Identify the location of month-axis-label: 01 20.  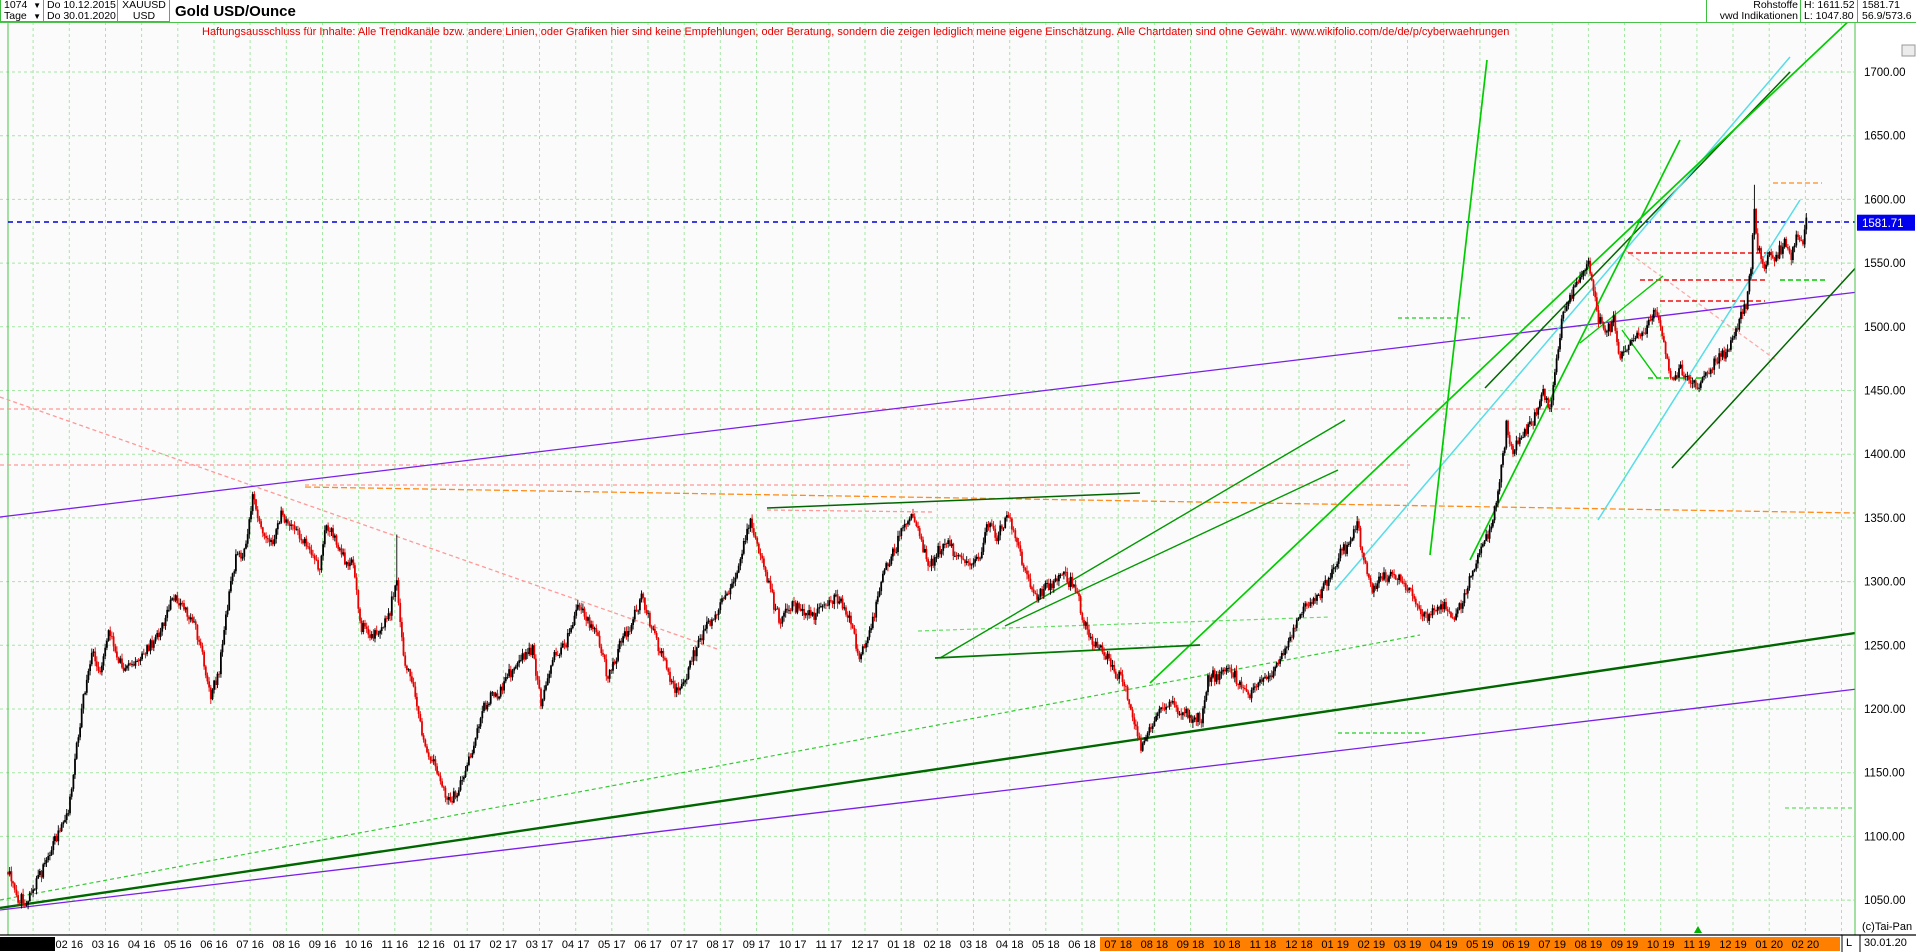
(1769, 945).